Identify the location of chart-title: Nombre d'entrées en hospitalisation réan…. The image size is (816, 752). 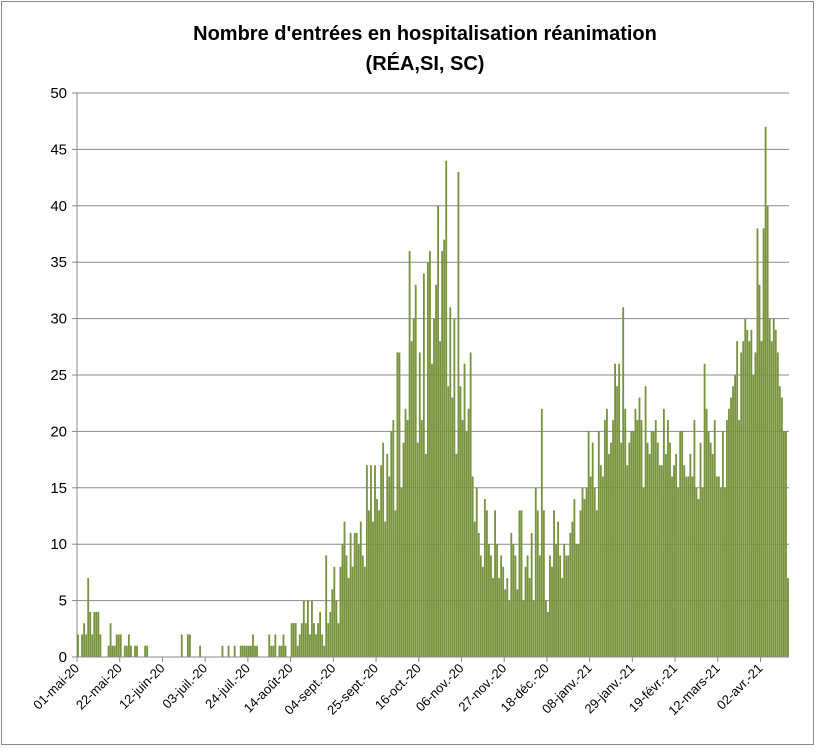
(425, 34).